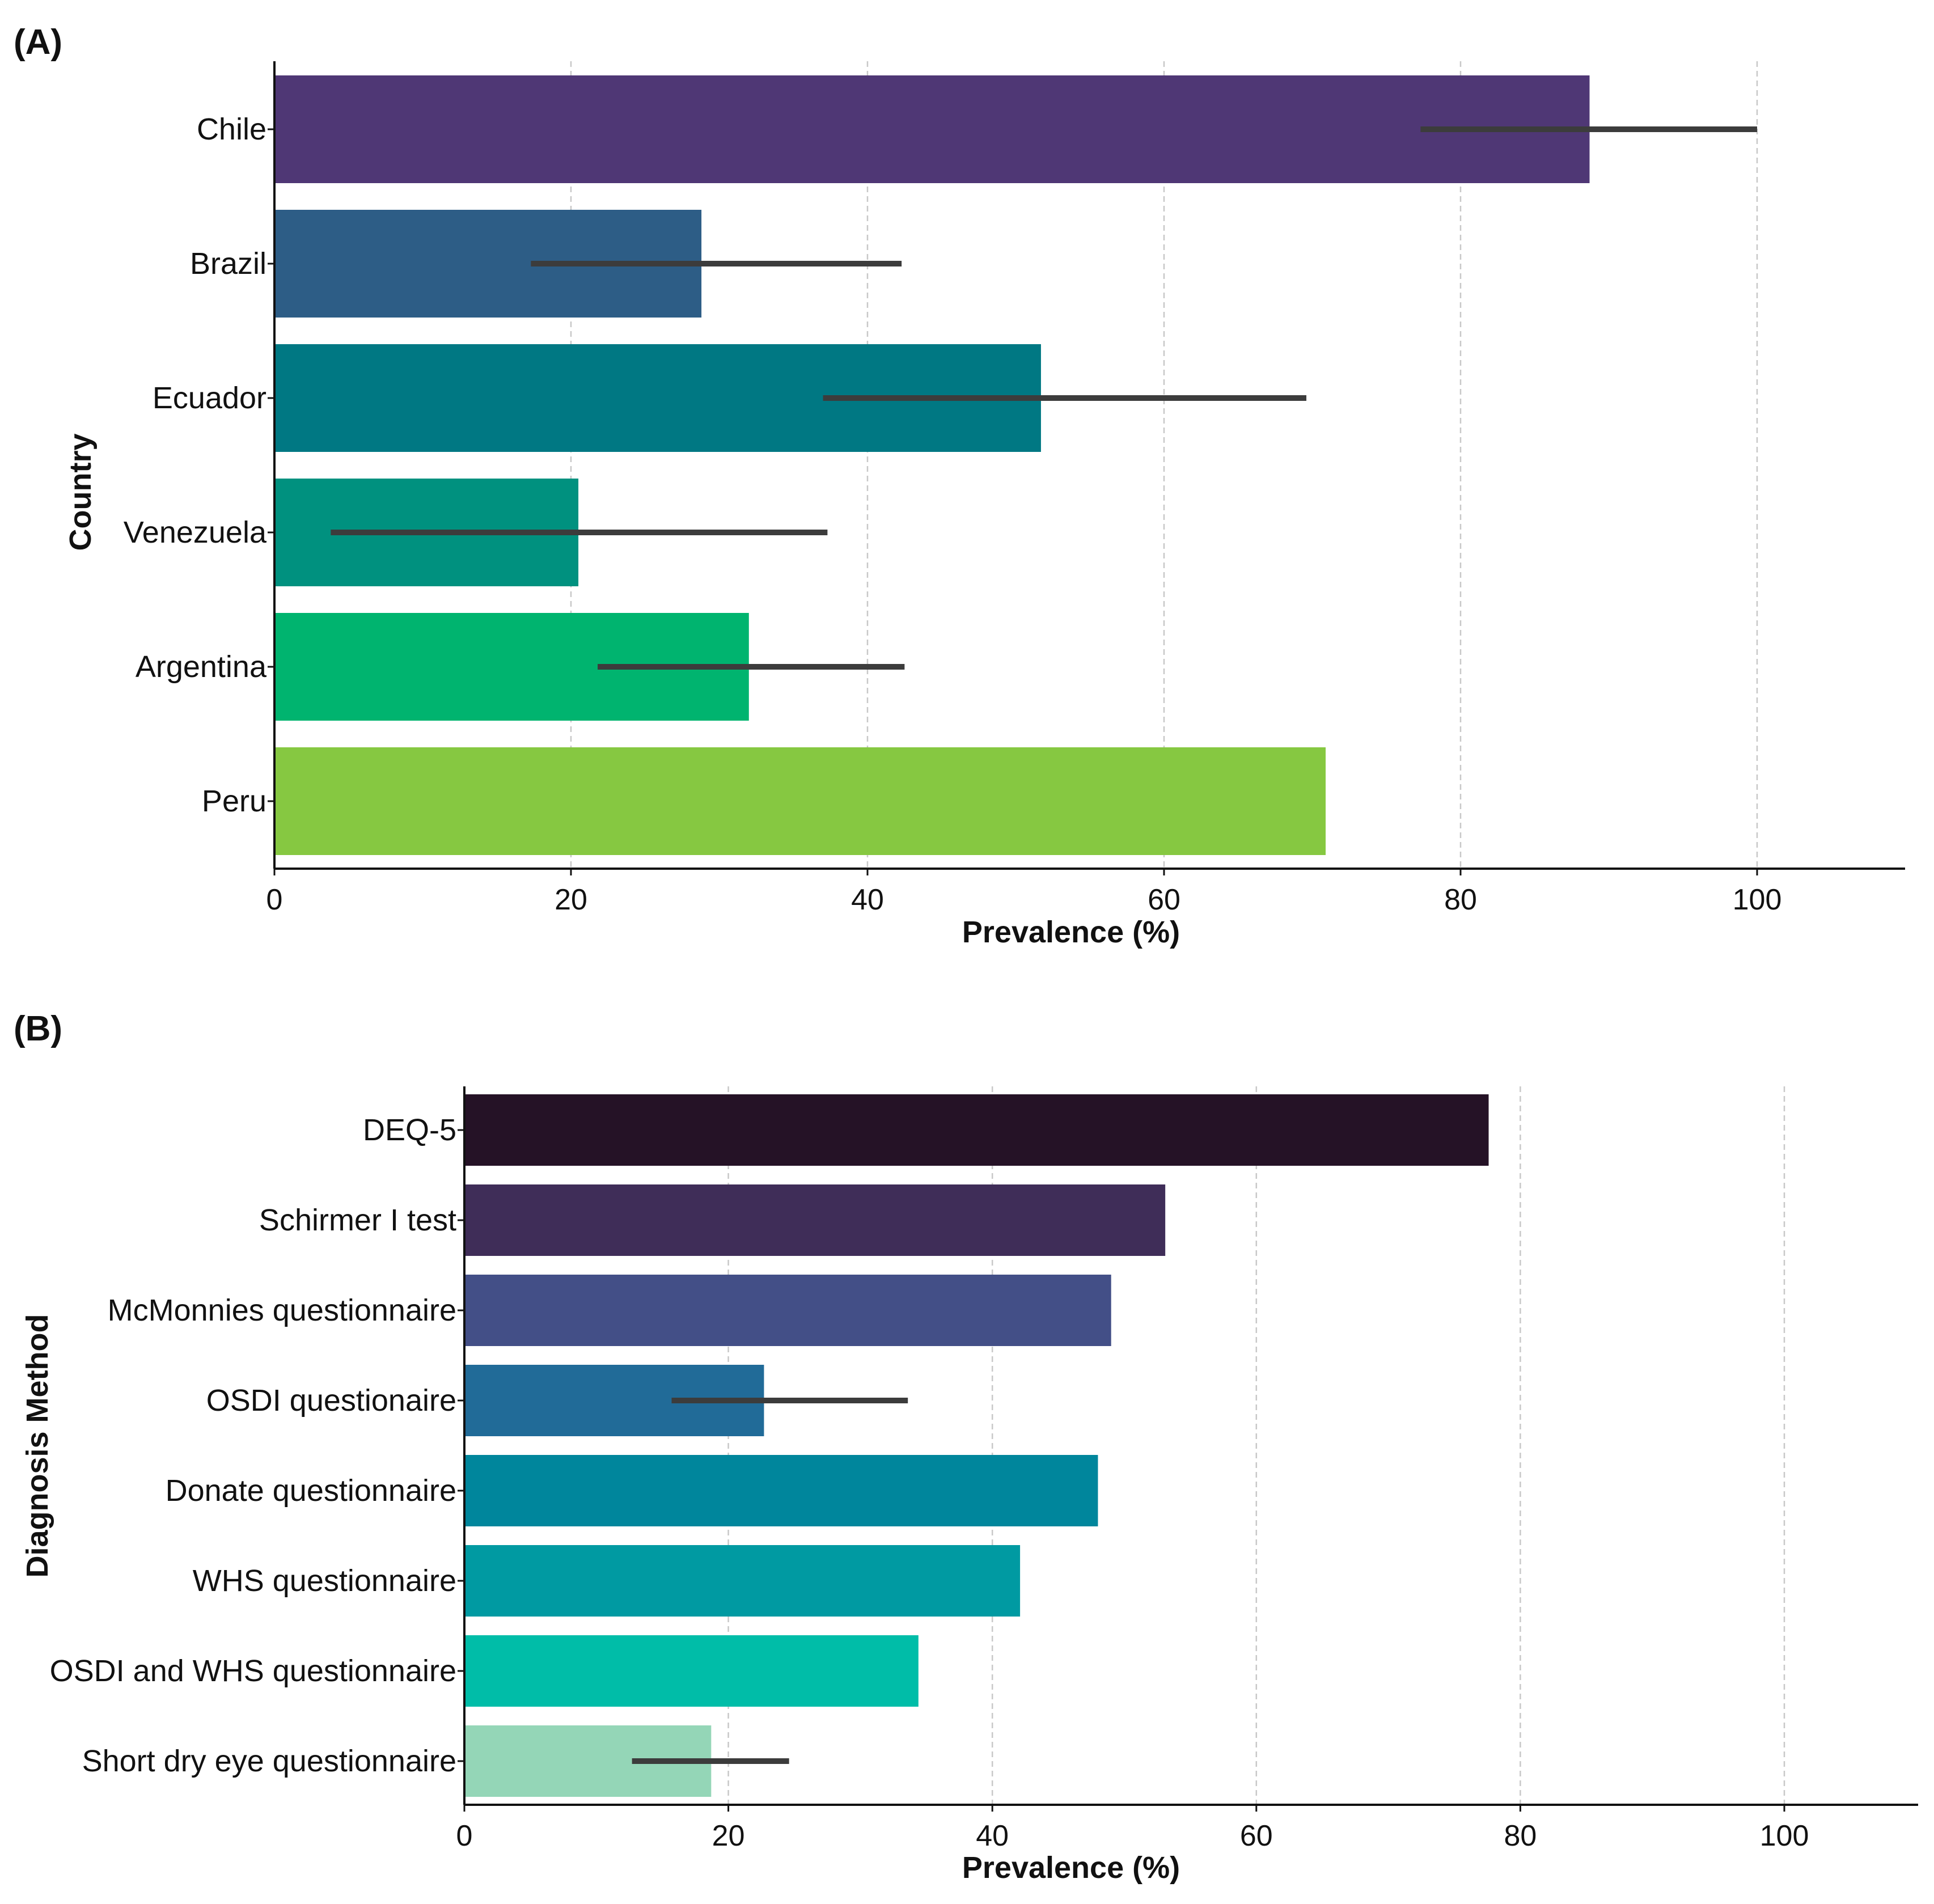 Image resolution: width=1934 pixels, height=1904 pixels. I want to click on panel-b-x-tick-label: 0, so click(464, 1836).